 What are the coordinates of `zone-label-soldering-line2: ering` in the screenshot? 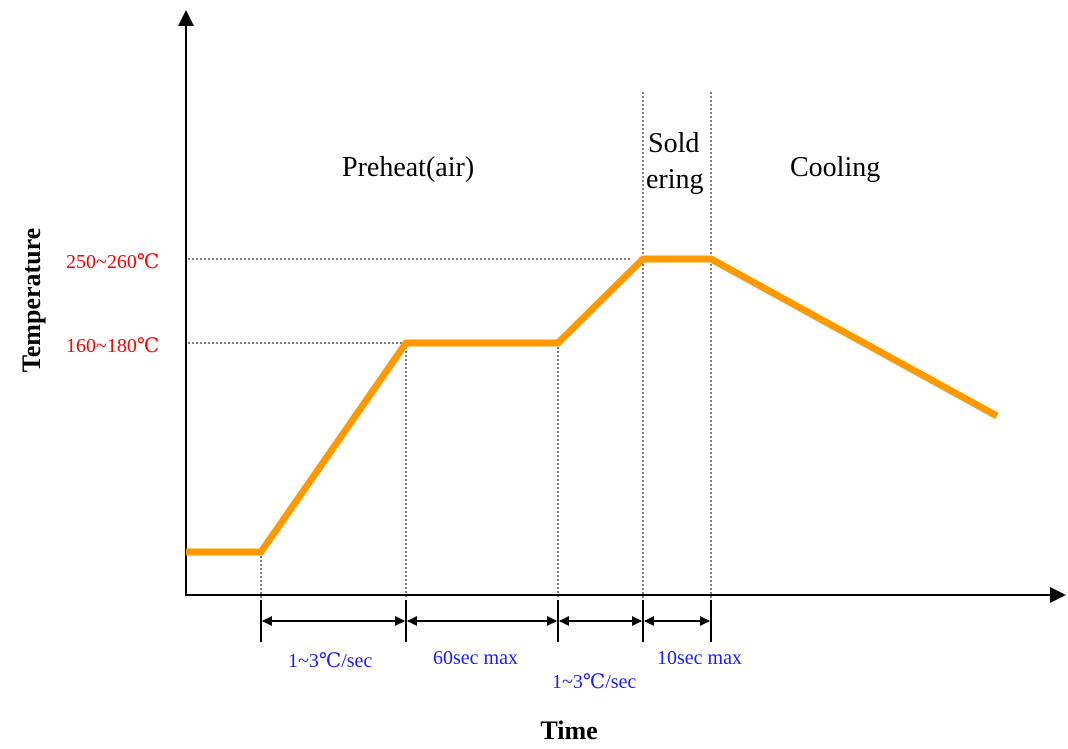 It's located at (675, 179).